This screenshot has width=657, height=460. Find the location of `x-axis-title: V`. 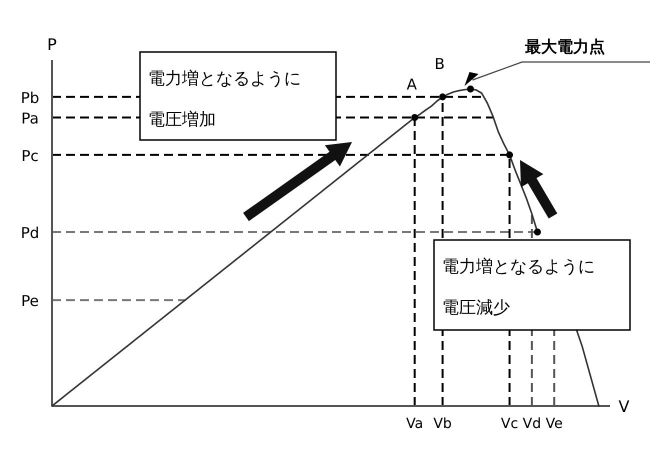

x-axis-title: V is located at coordinates (624, 406).